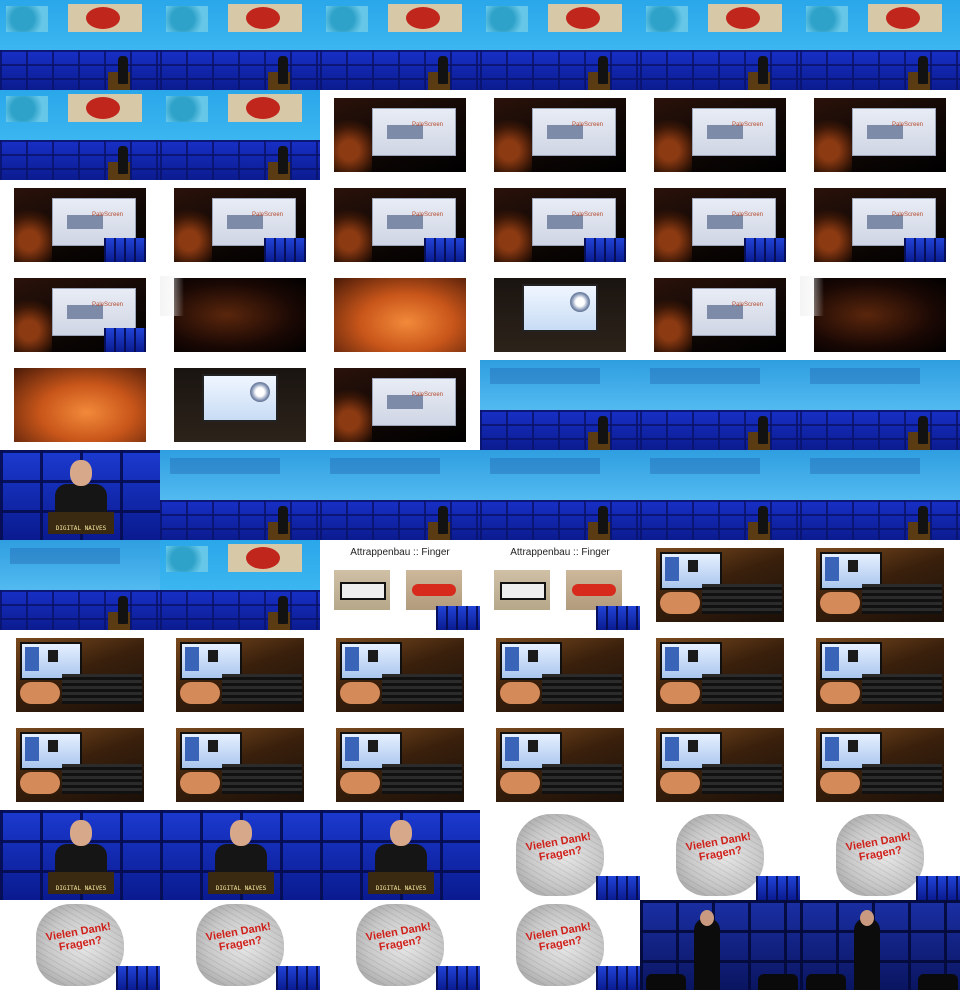 This screenshot has width=960, height=990. Describe the element at coordinates (594, 590) in the screenshot. I see `fake-finger-photo` at that location.